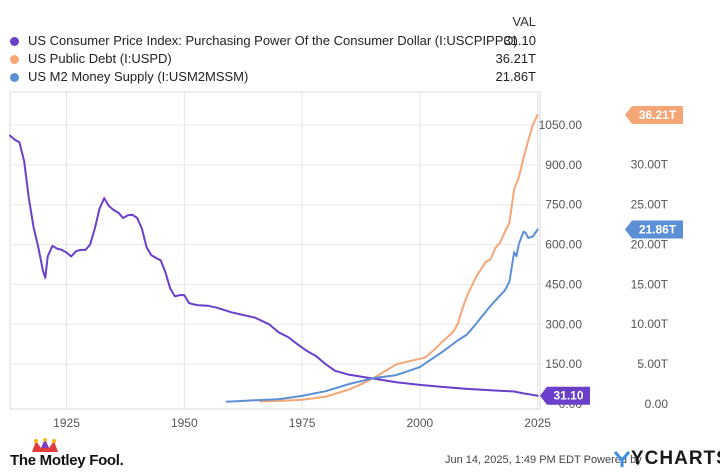 The width and height of the screenshot is (720, 473). I want to click on left-axis-tick-label: 150.00, so click(563, 364).